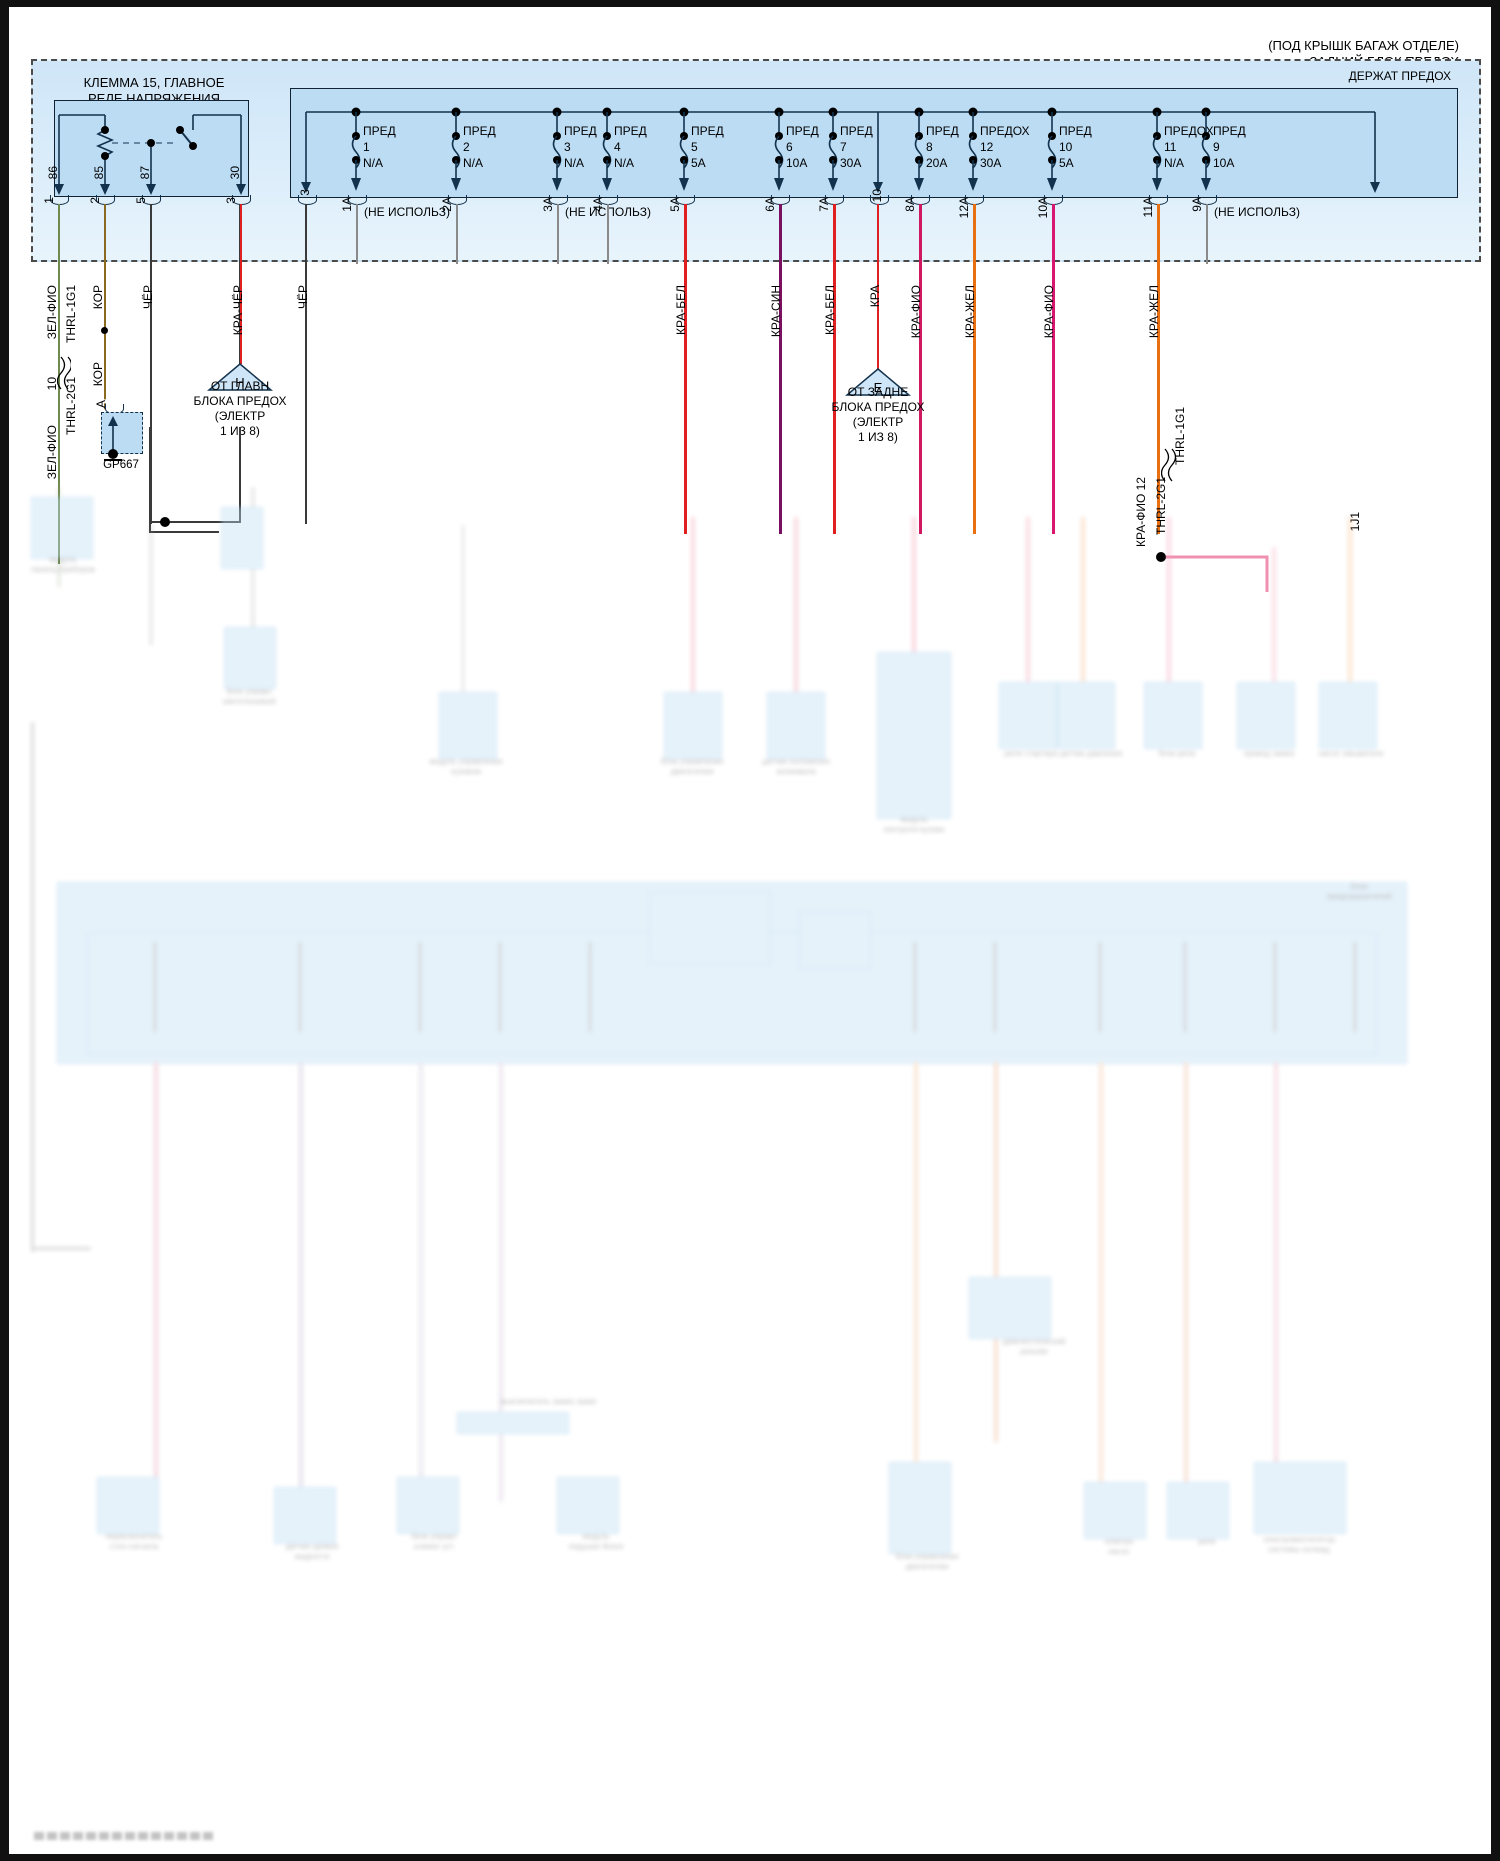 The width and height of the screenshot is (1500, 1861). I want to click on fuse-label-1: ПРЕД, so click(379, 131).